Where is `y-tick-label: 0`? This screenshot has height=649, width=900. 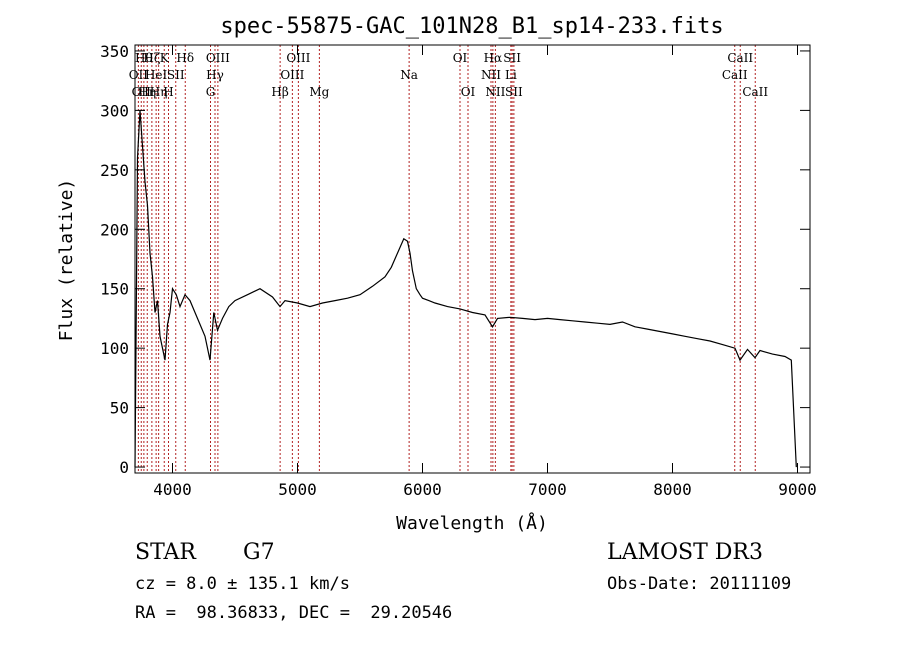 y-tick-label: 0 is located at coordinates (124, 467).